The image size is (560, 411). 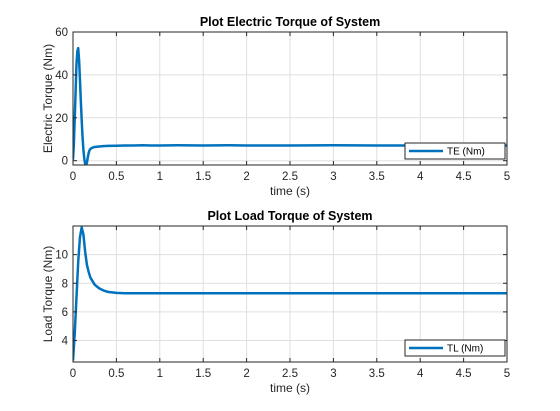 I want to click on electric-torque-legend-label: TE (Nm), so click(x=466, y=152).